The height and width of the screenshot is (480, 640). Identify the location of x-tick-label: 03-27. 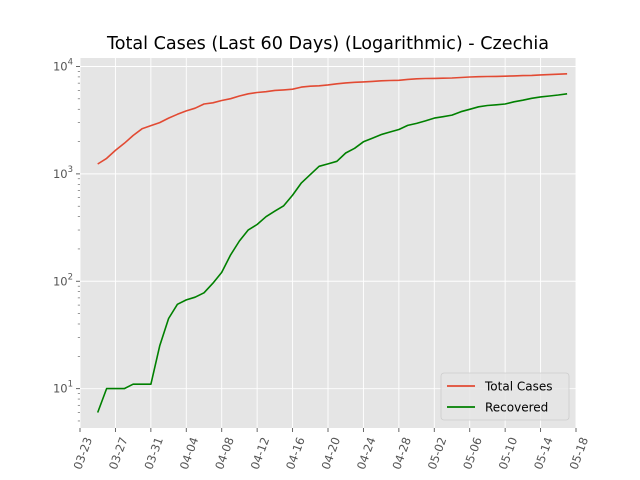
(118, 453).